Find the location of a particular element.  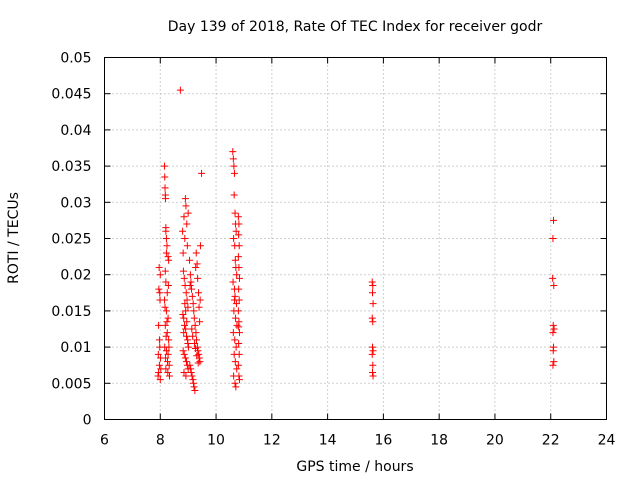

x-tick-label: 6 is located at coordinates (104, 441).